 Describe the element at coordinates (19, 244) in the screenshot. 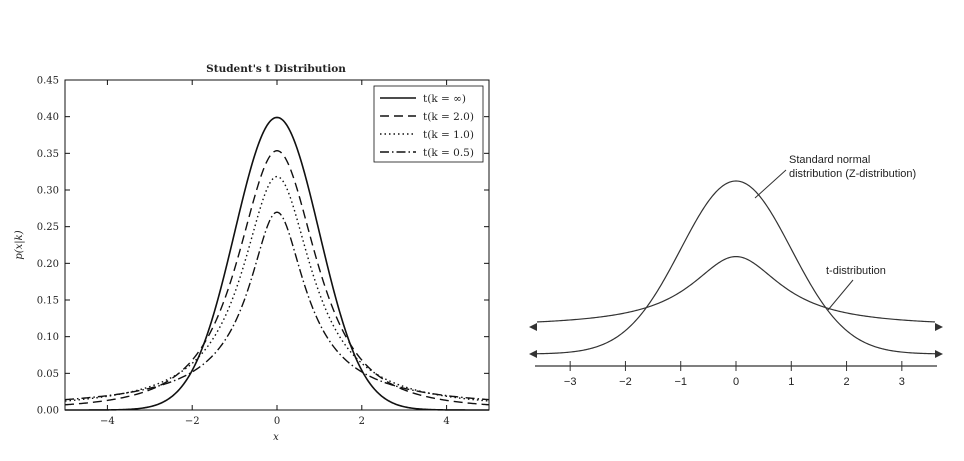

I see `y-axis-label: p(x|k)` at that location.